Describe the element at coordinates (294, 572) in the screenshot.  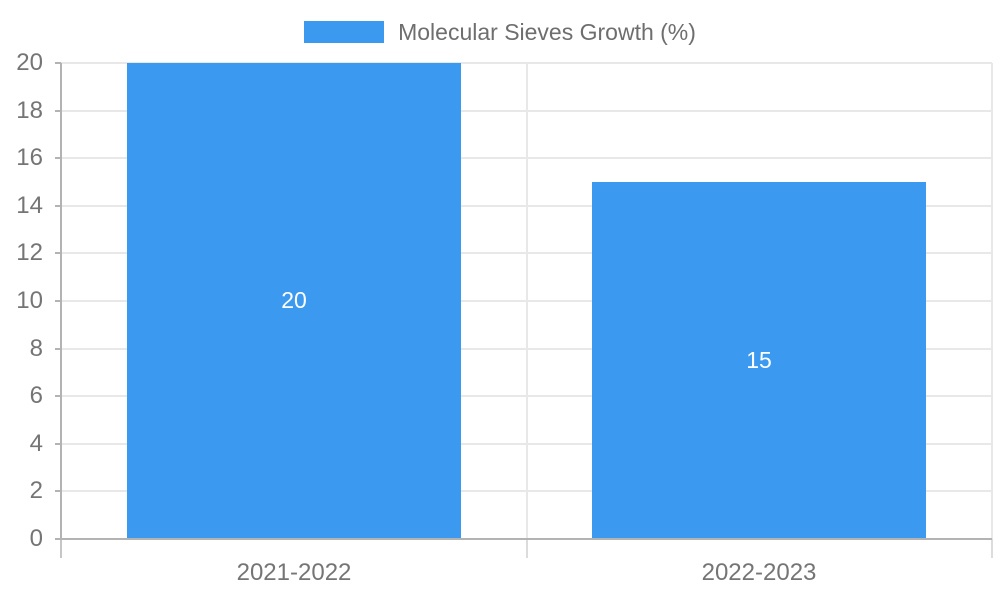
I see `x-axis-category-label: 2021-2022` at that location.